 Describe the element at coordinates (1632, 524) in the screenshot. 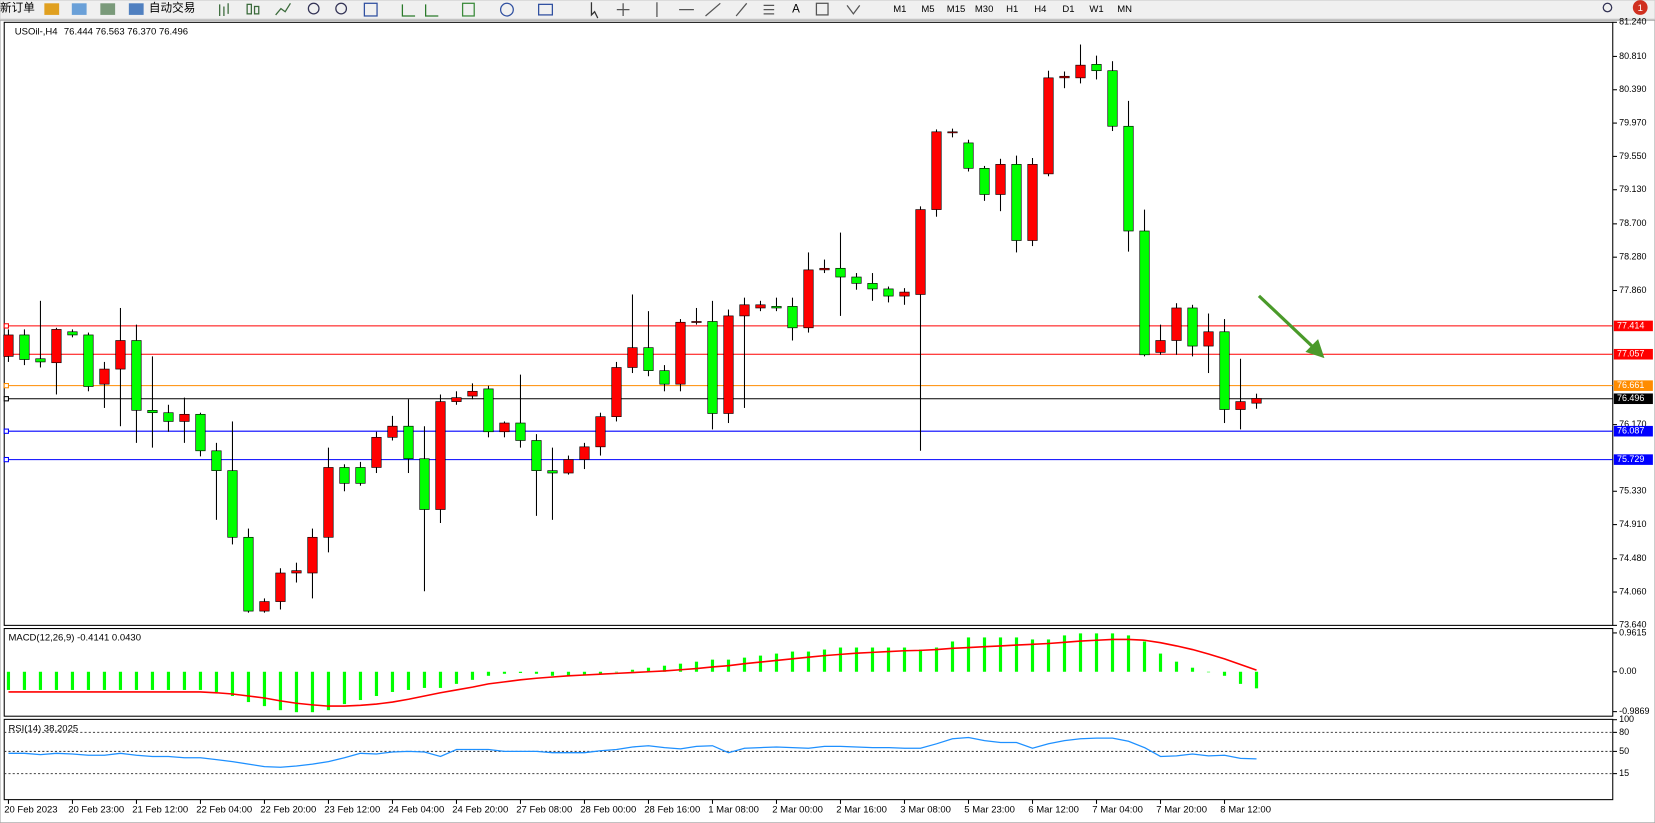

I see `y-tick-label: 74.910` at that location.